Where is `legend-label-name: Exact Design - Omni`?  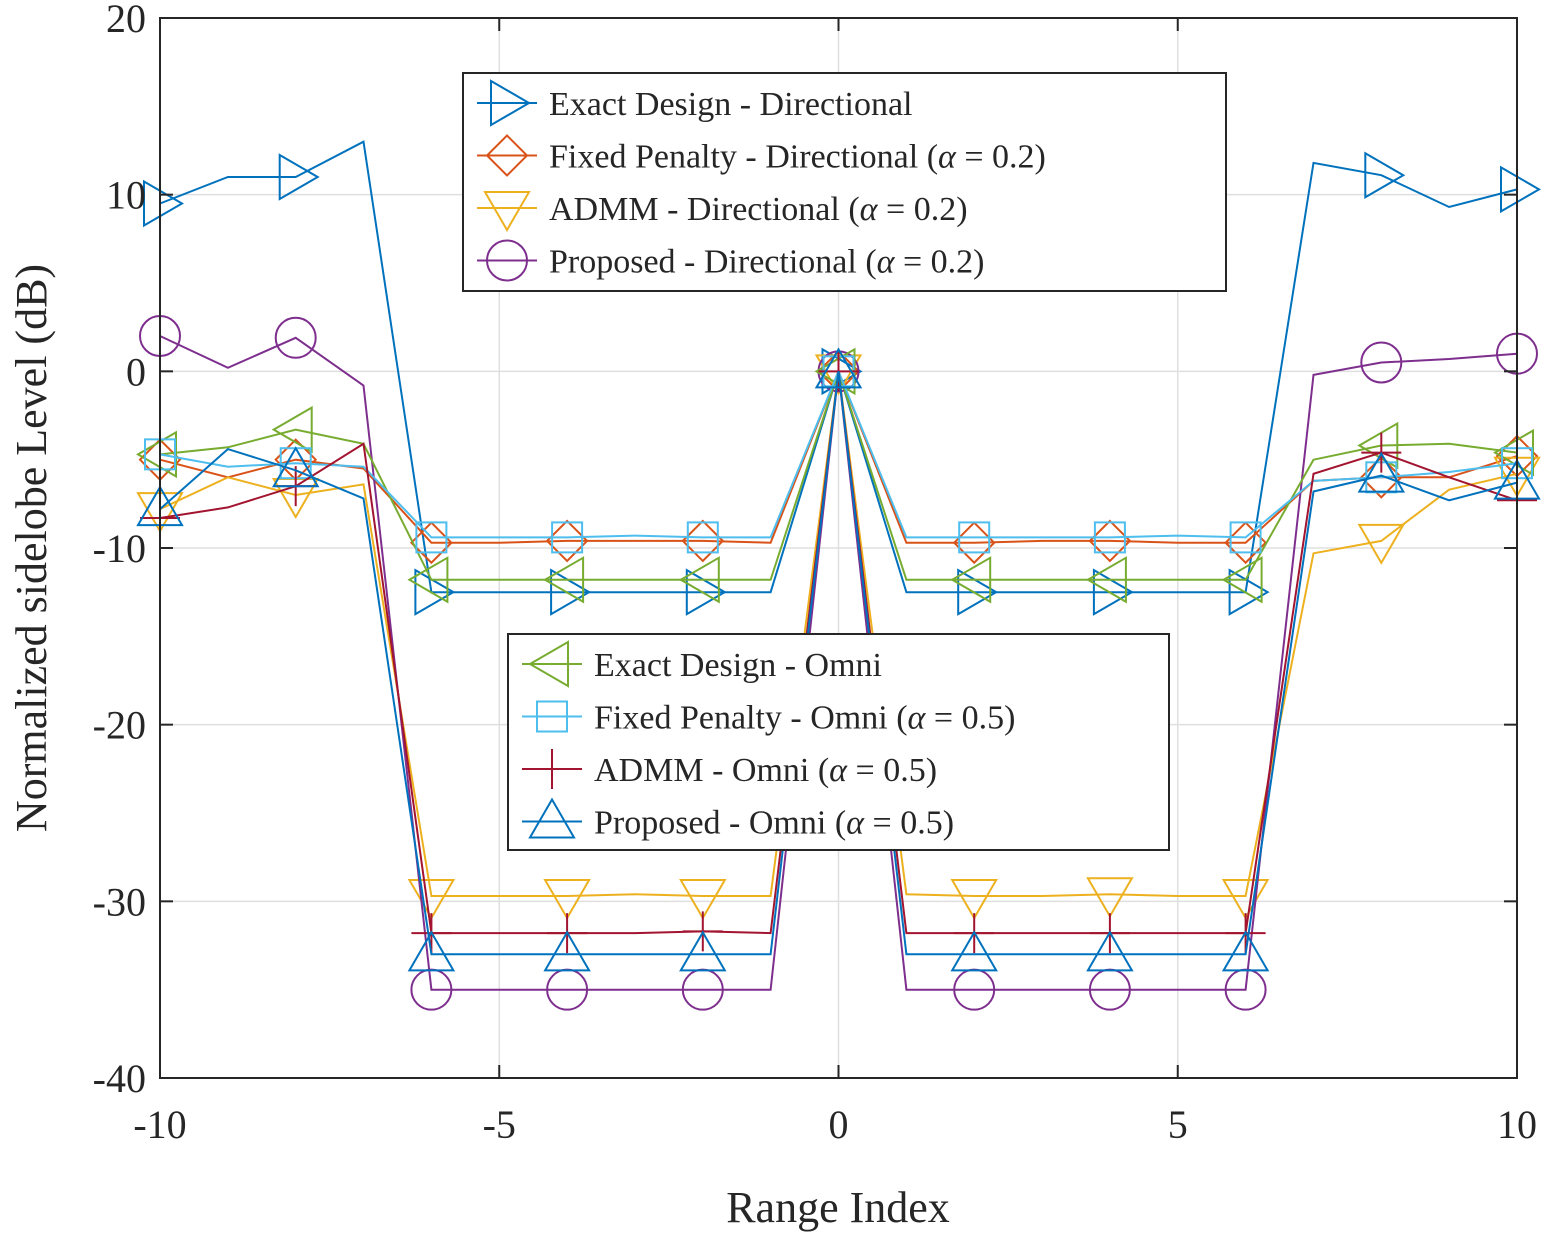 legend-label-name: Exact Design - Omni is located at coordinates (738, 665).